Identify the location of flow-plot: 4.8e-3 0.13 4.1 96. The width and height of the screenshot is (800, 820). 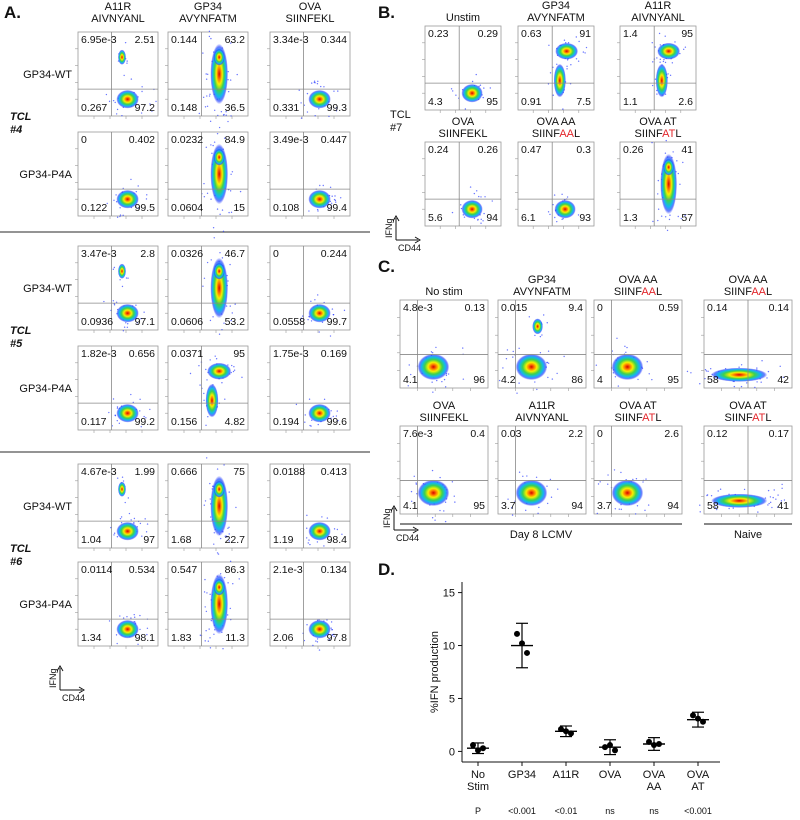
(443, 346).